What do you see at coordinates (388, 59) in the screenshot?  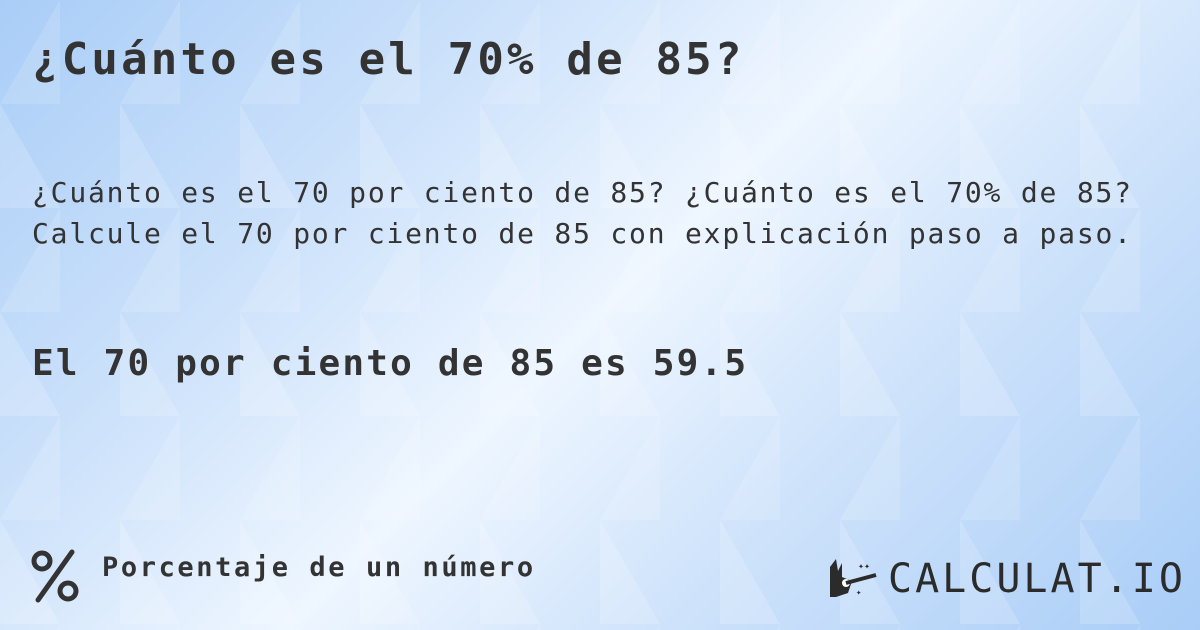 I see `page-title: ¿Cuánto es el 70% de 85?` at bounding box center [388, 59].